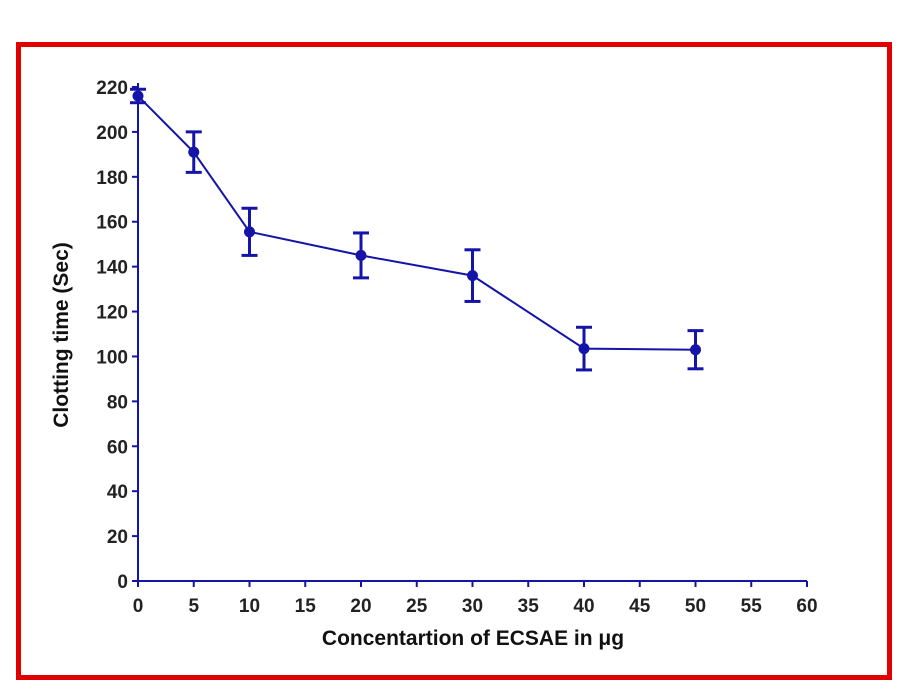 The width and height of the screenshot is (911, 689). Describe the element at coordinates (112, 178) in the screenshot. I see `y-tick-label: 180` at that location.